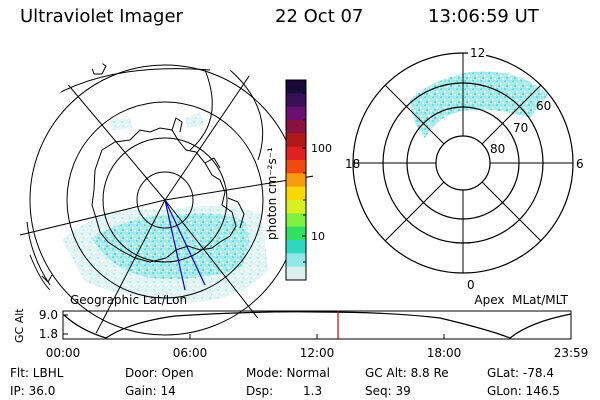 The width and height of the screenshot is (600, 400). What do you see at coordinates (521, 300) in the screenshot?
I see `apex-caption: Apex MLat/MLT` at bounding box center [521, 300].